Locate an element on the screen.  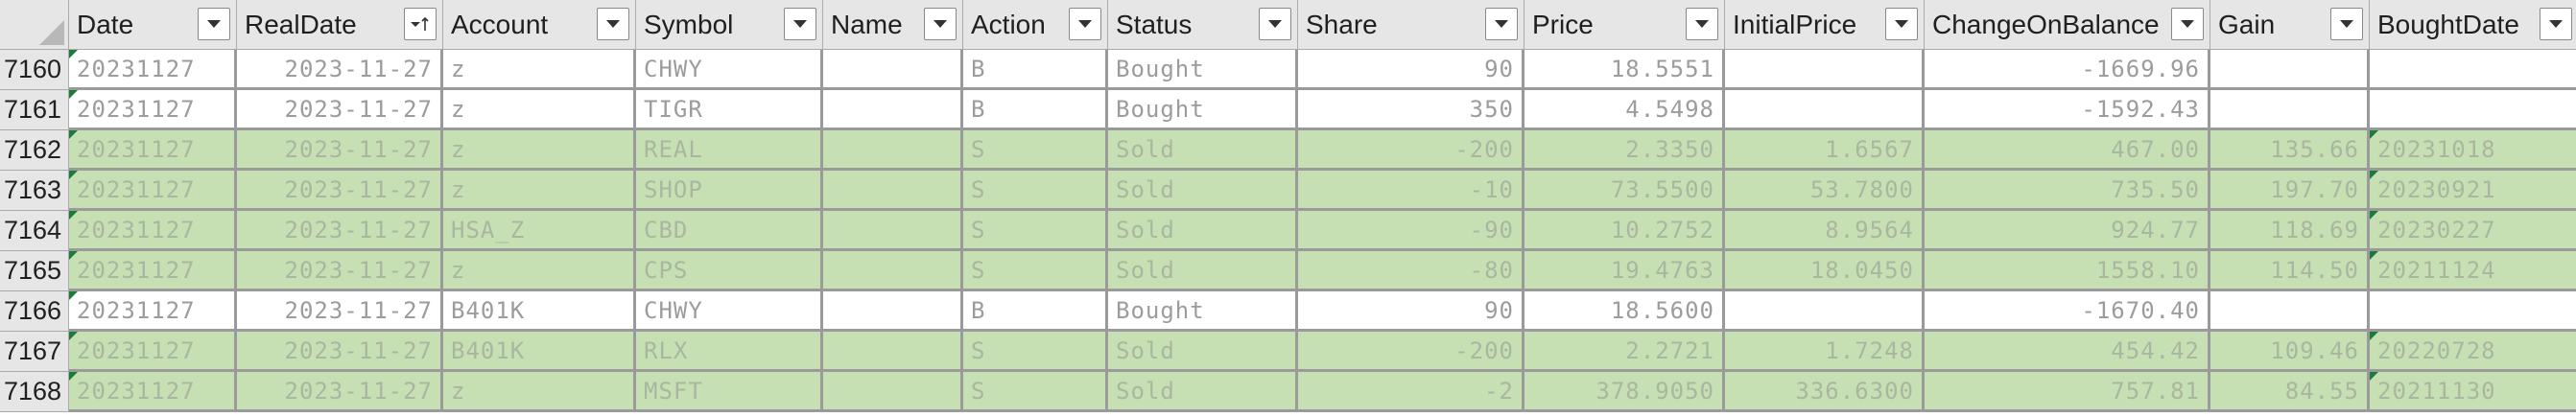
cell-price: 10.2752 is located at coordinates (1625, 231).